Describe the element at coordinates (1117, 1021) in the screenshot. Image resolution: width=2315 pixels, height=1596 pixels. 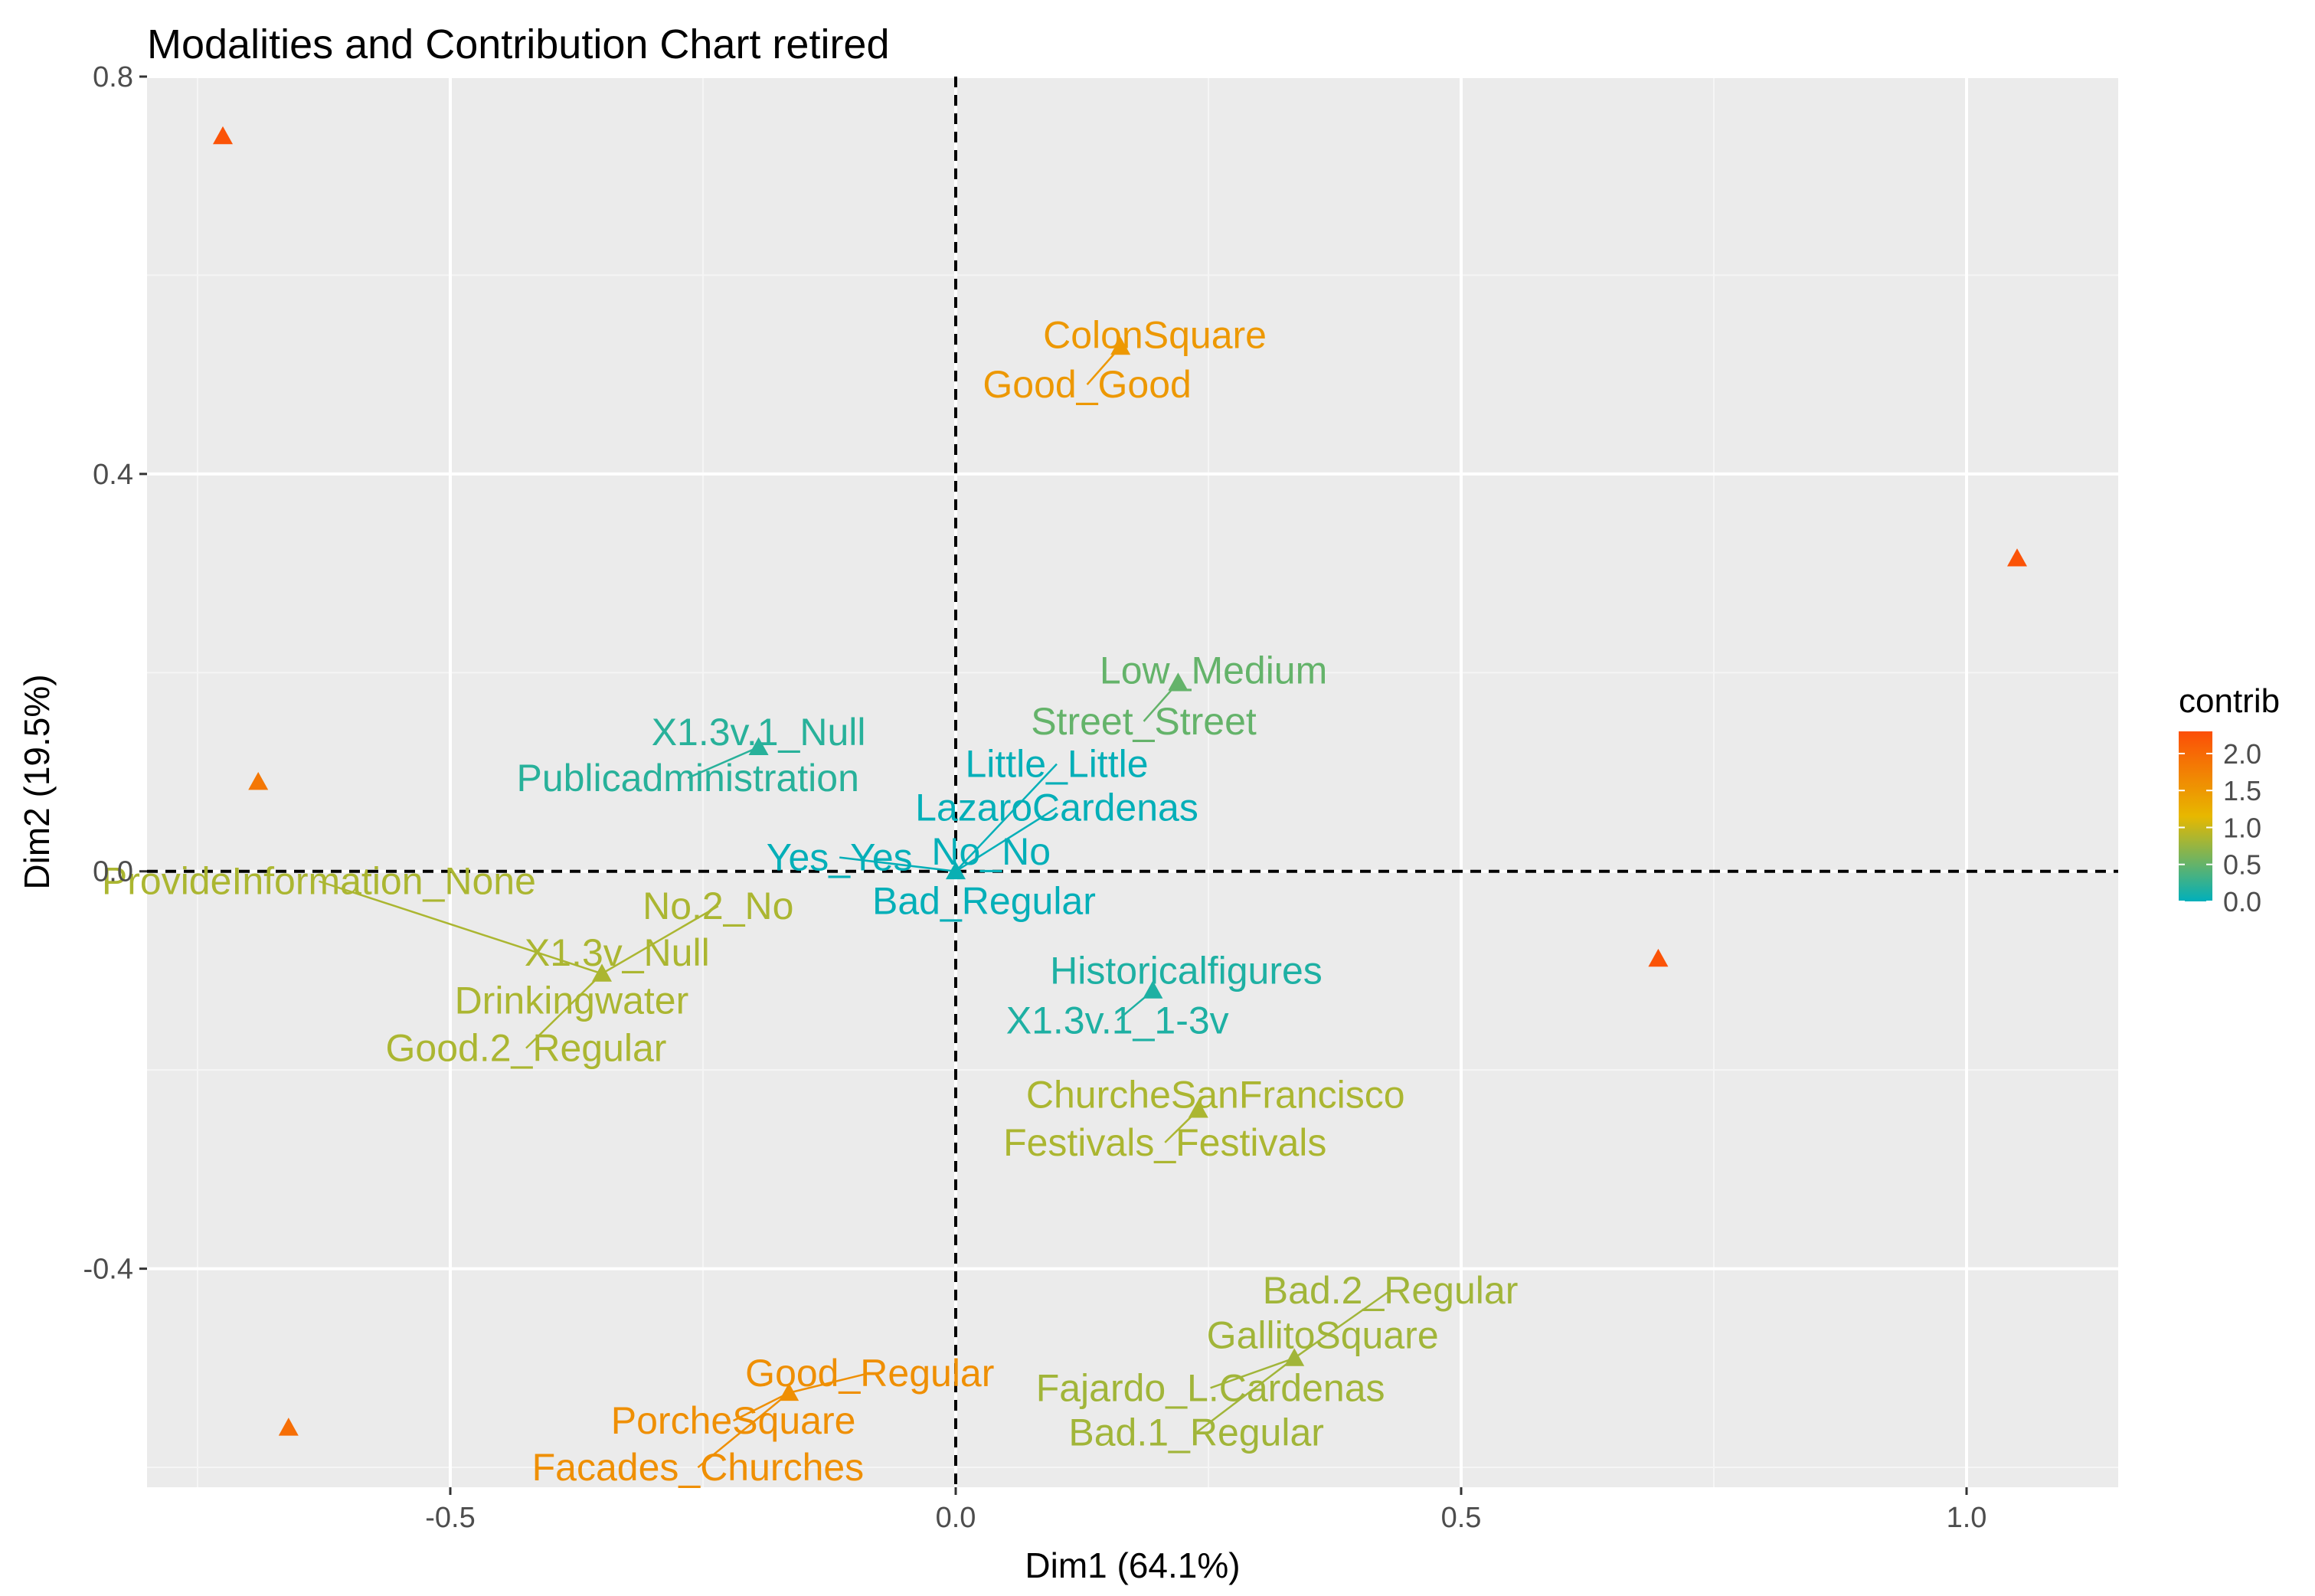
I see `point-label: X1.3v.1_1-3v` at that location.